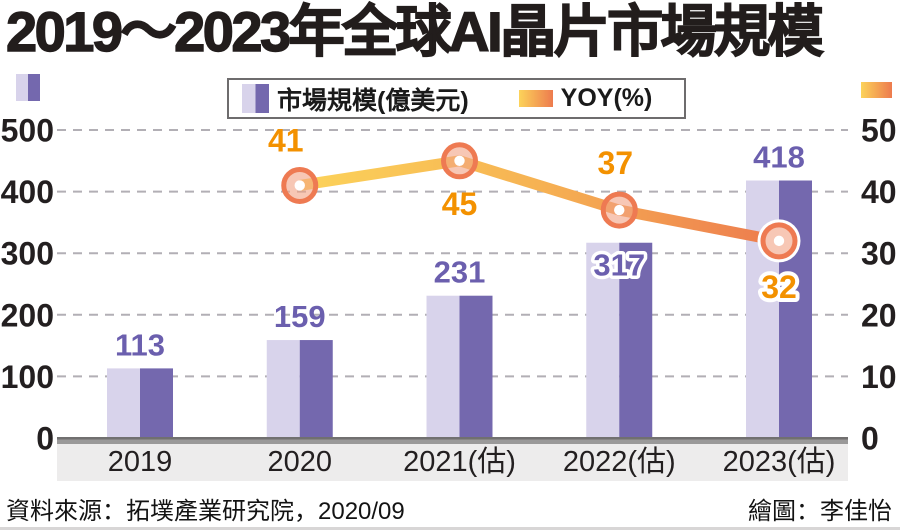 This screenshot has width=900, height=530. Describe the element at coordinates (539, 201) in the screenshot. I see `yoy-line` at that location.